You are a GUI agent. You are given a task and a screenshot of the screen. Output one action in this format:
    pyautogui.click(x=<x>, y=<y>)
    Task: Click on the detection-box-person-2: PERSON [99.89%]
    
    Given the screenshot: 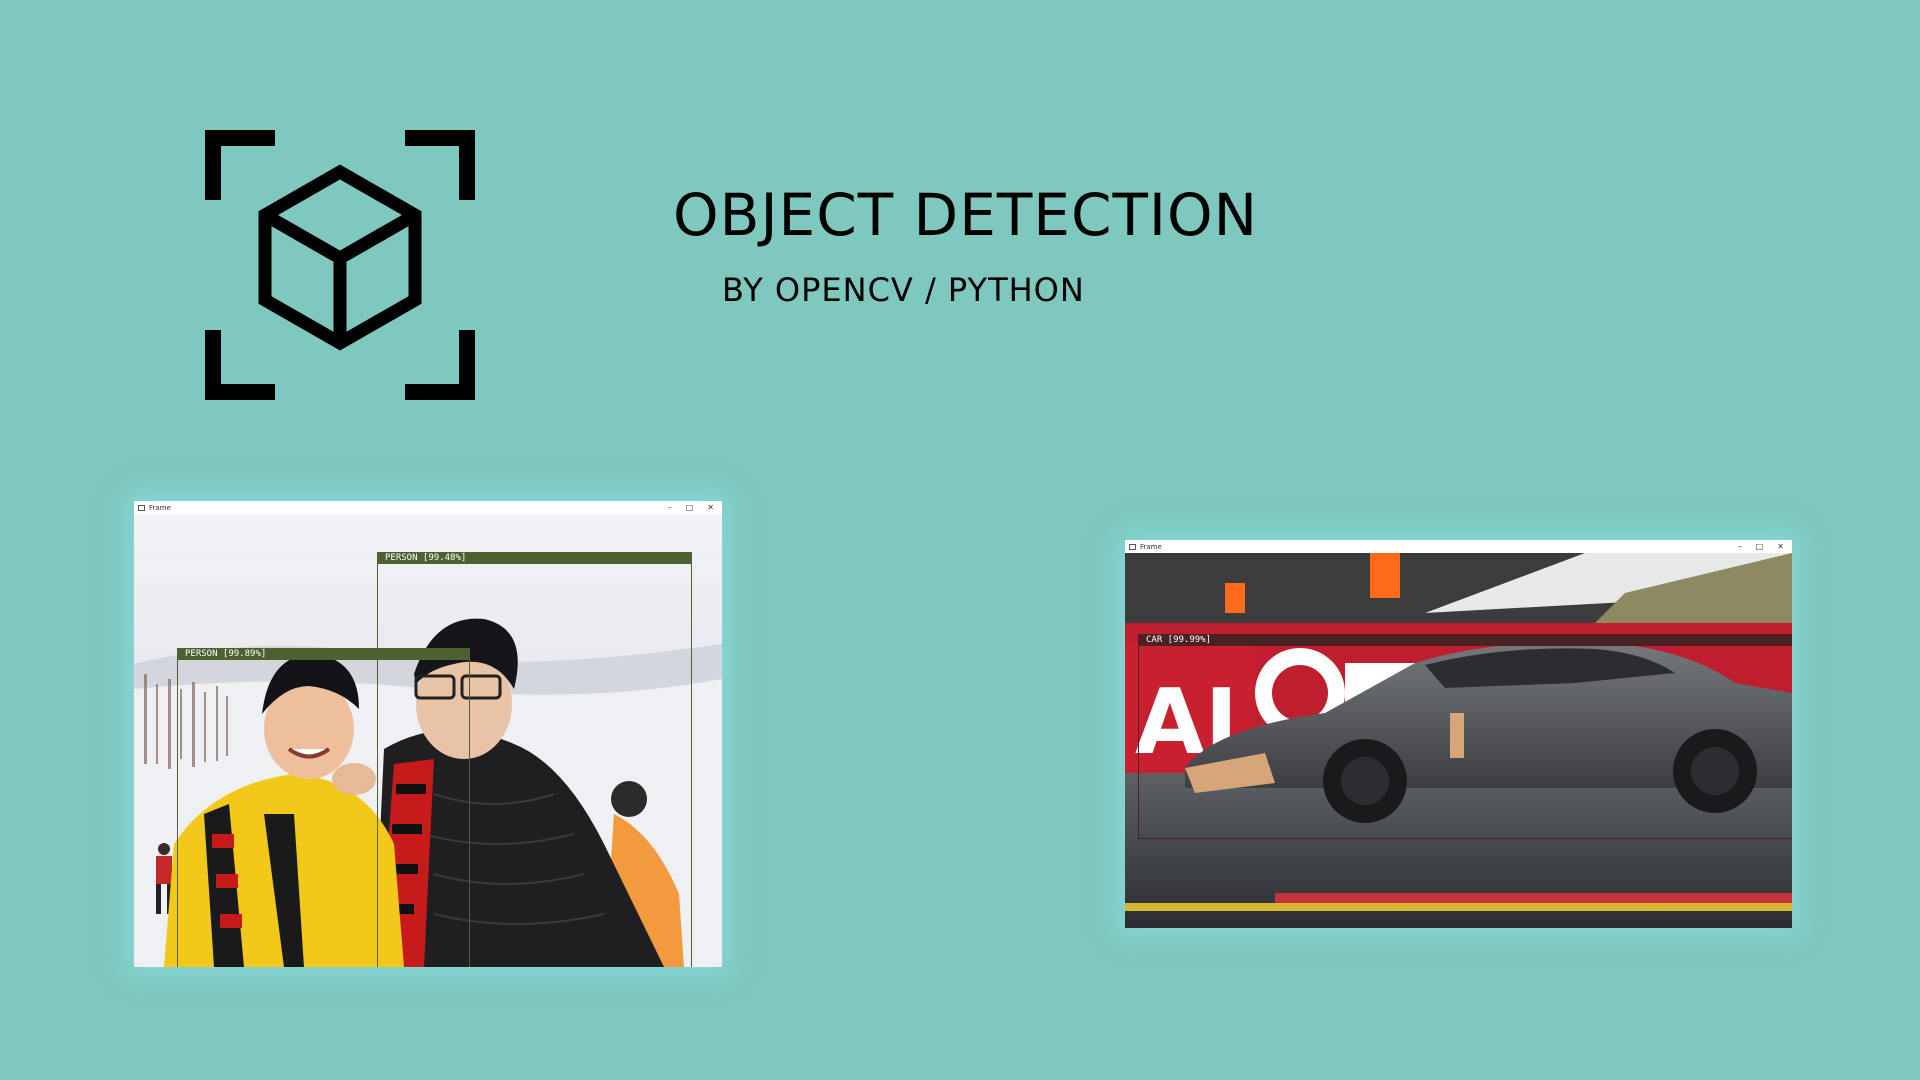 What is the action you would take?
    pyautogui.click(x=323, y=807)
    